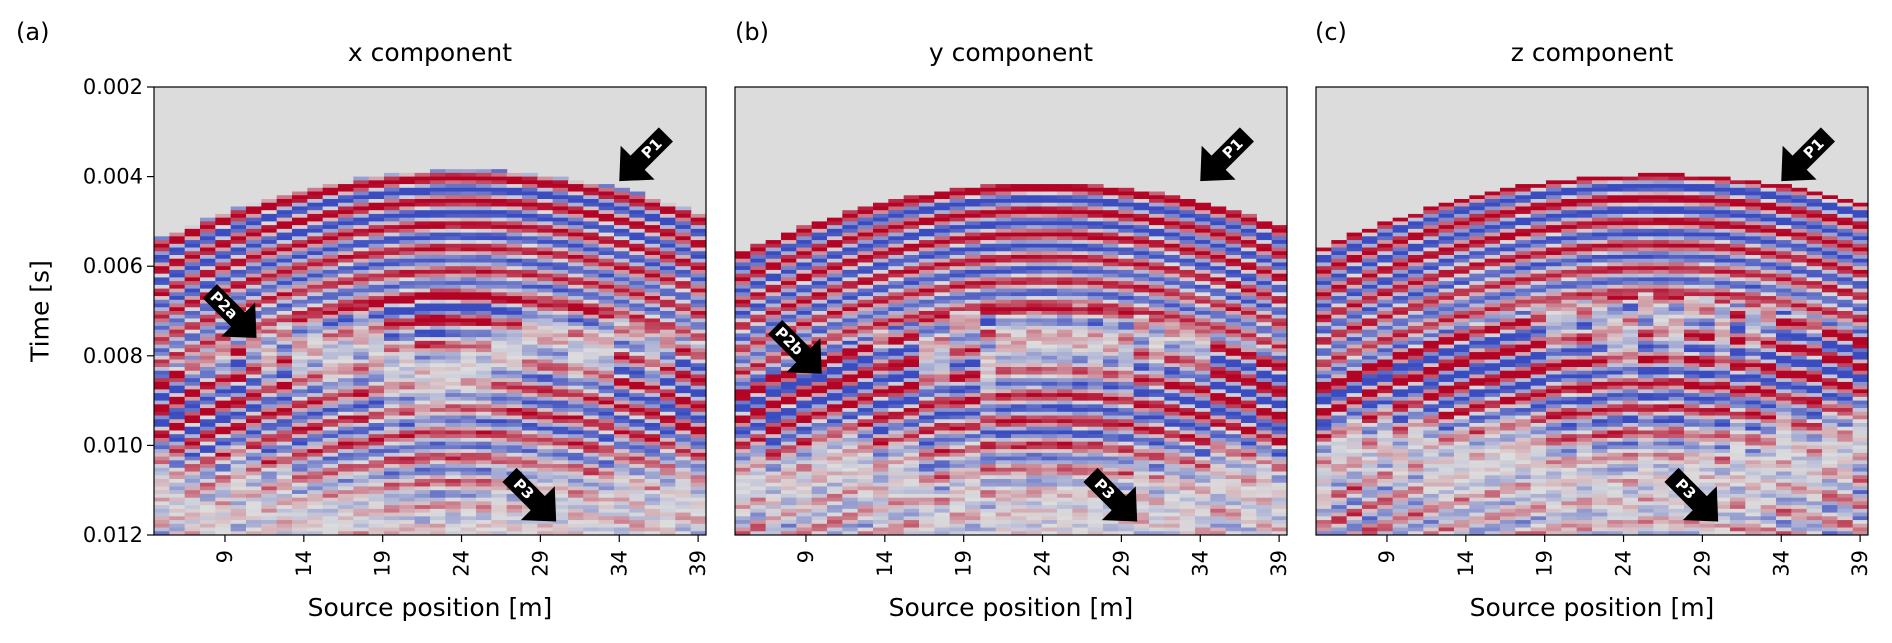 Image resolution: width=1892 pixels, height=643 pixels. What do you see at coordinates (1592, 52) in the screenshot?
I see `panel-title: z component` at bounding box center [1592, 52].